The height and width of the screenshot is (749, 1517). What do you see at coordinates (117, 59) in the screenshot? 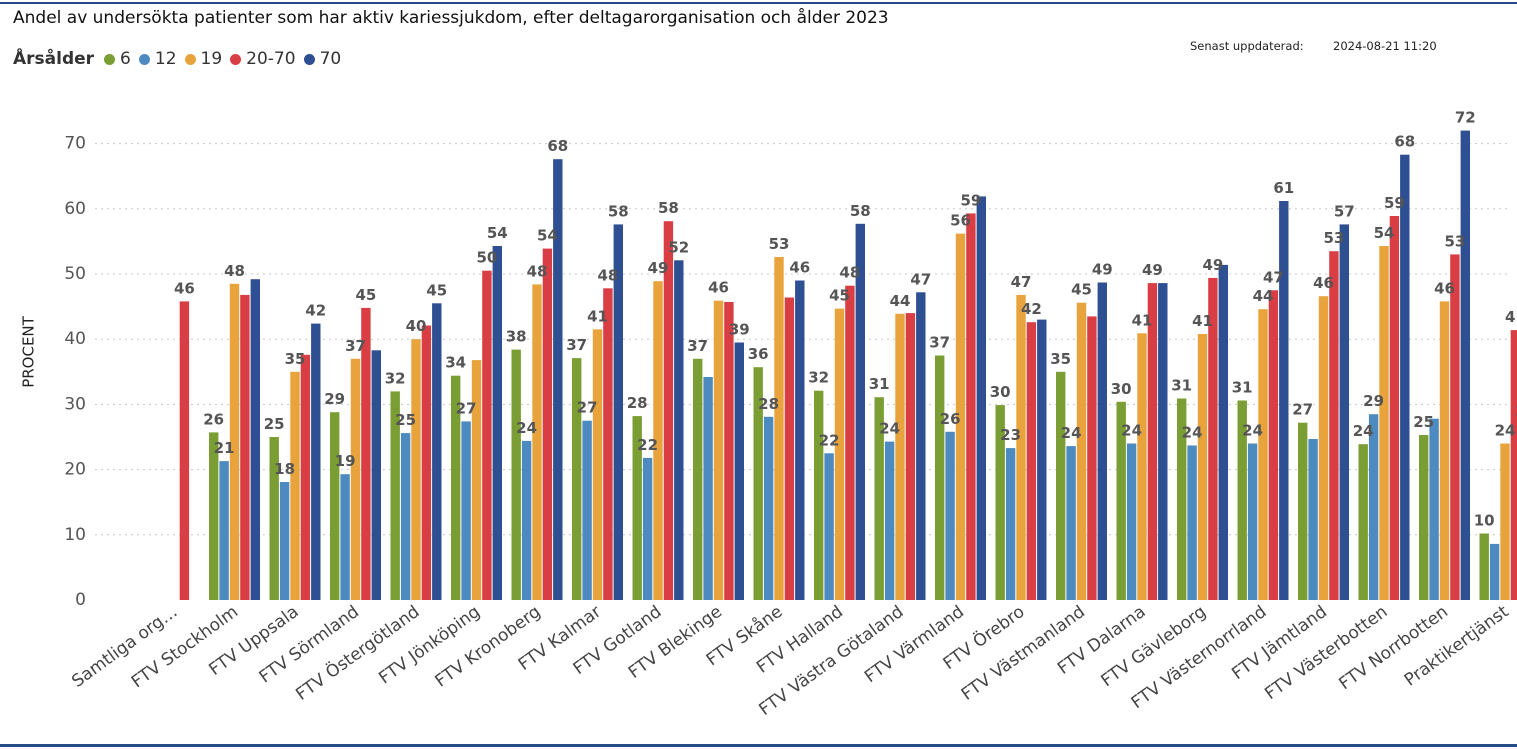
I see `legend-item-6: 6` at bounding box center [117, 59].